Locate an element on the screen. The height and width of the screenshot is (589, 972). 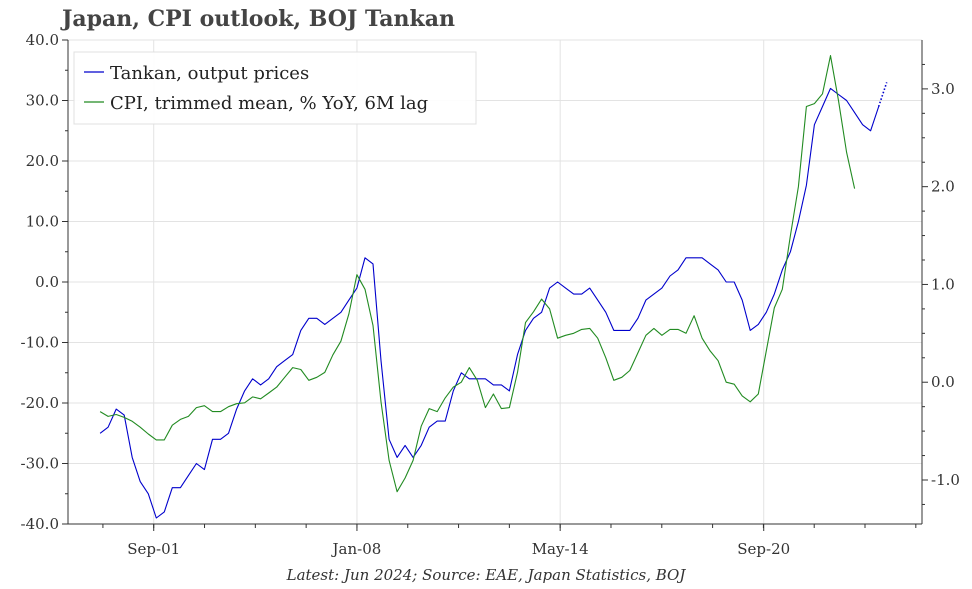
y-left-tick-label: 0.0 is located at coordinates (47, 282).